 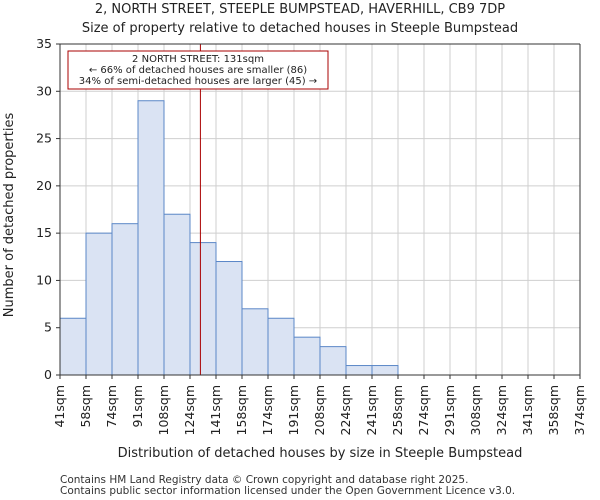 I want to click on y-tick-label: 0, so click(x=48, y=374).